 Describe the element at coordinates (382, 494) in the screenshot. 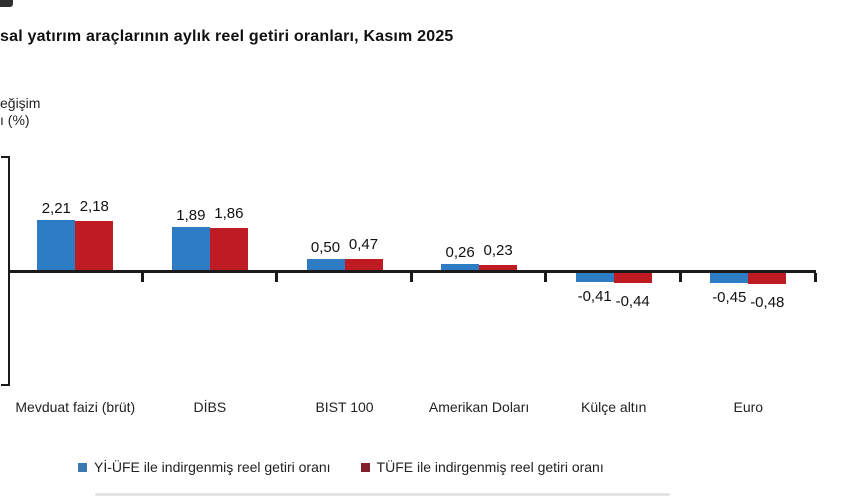

I see `bottom-edge-artifact` at that location.